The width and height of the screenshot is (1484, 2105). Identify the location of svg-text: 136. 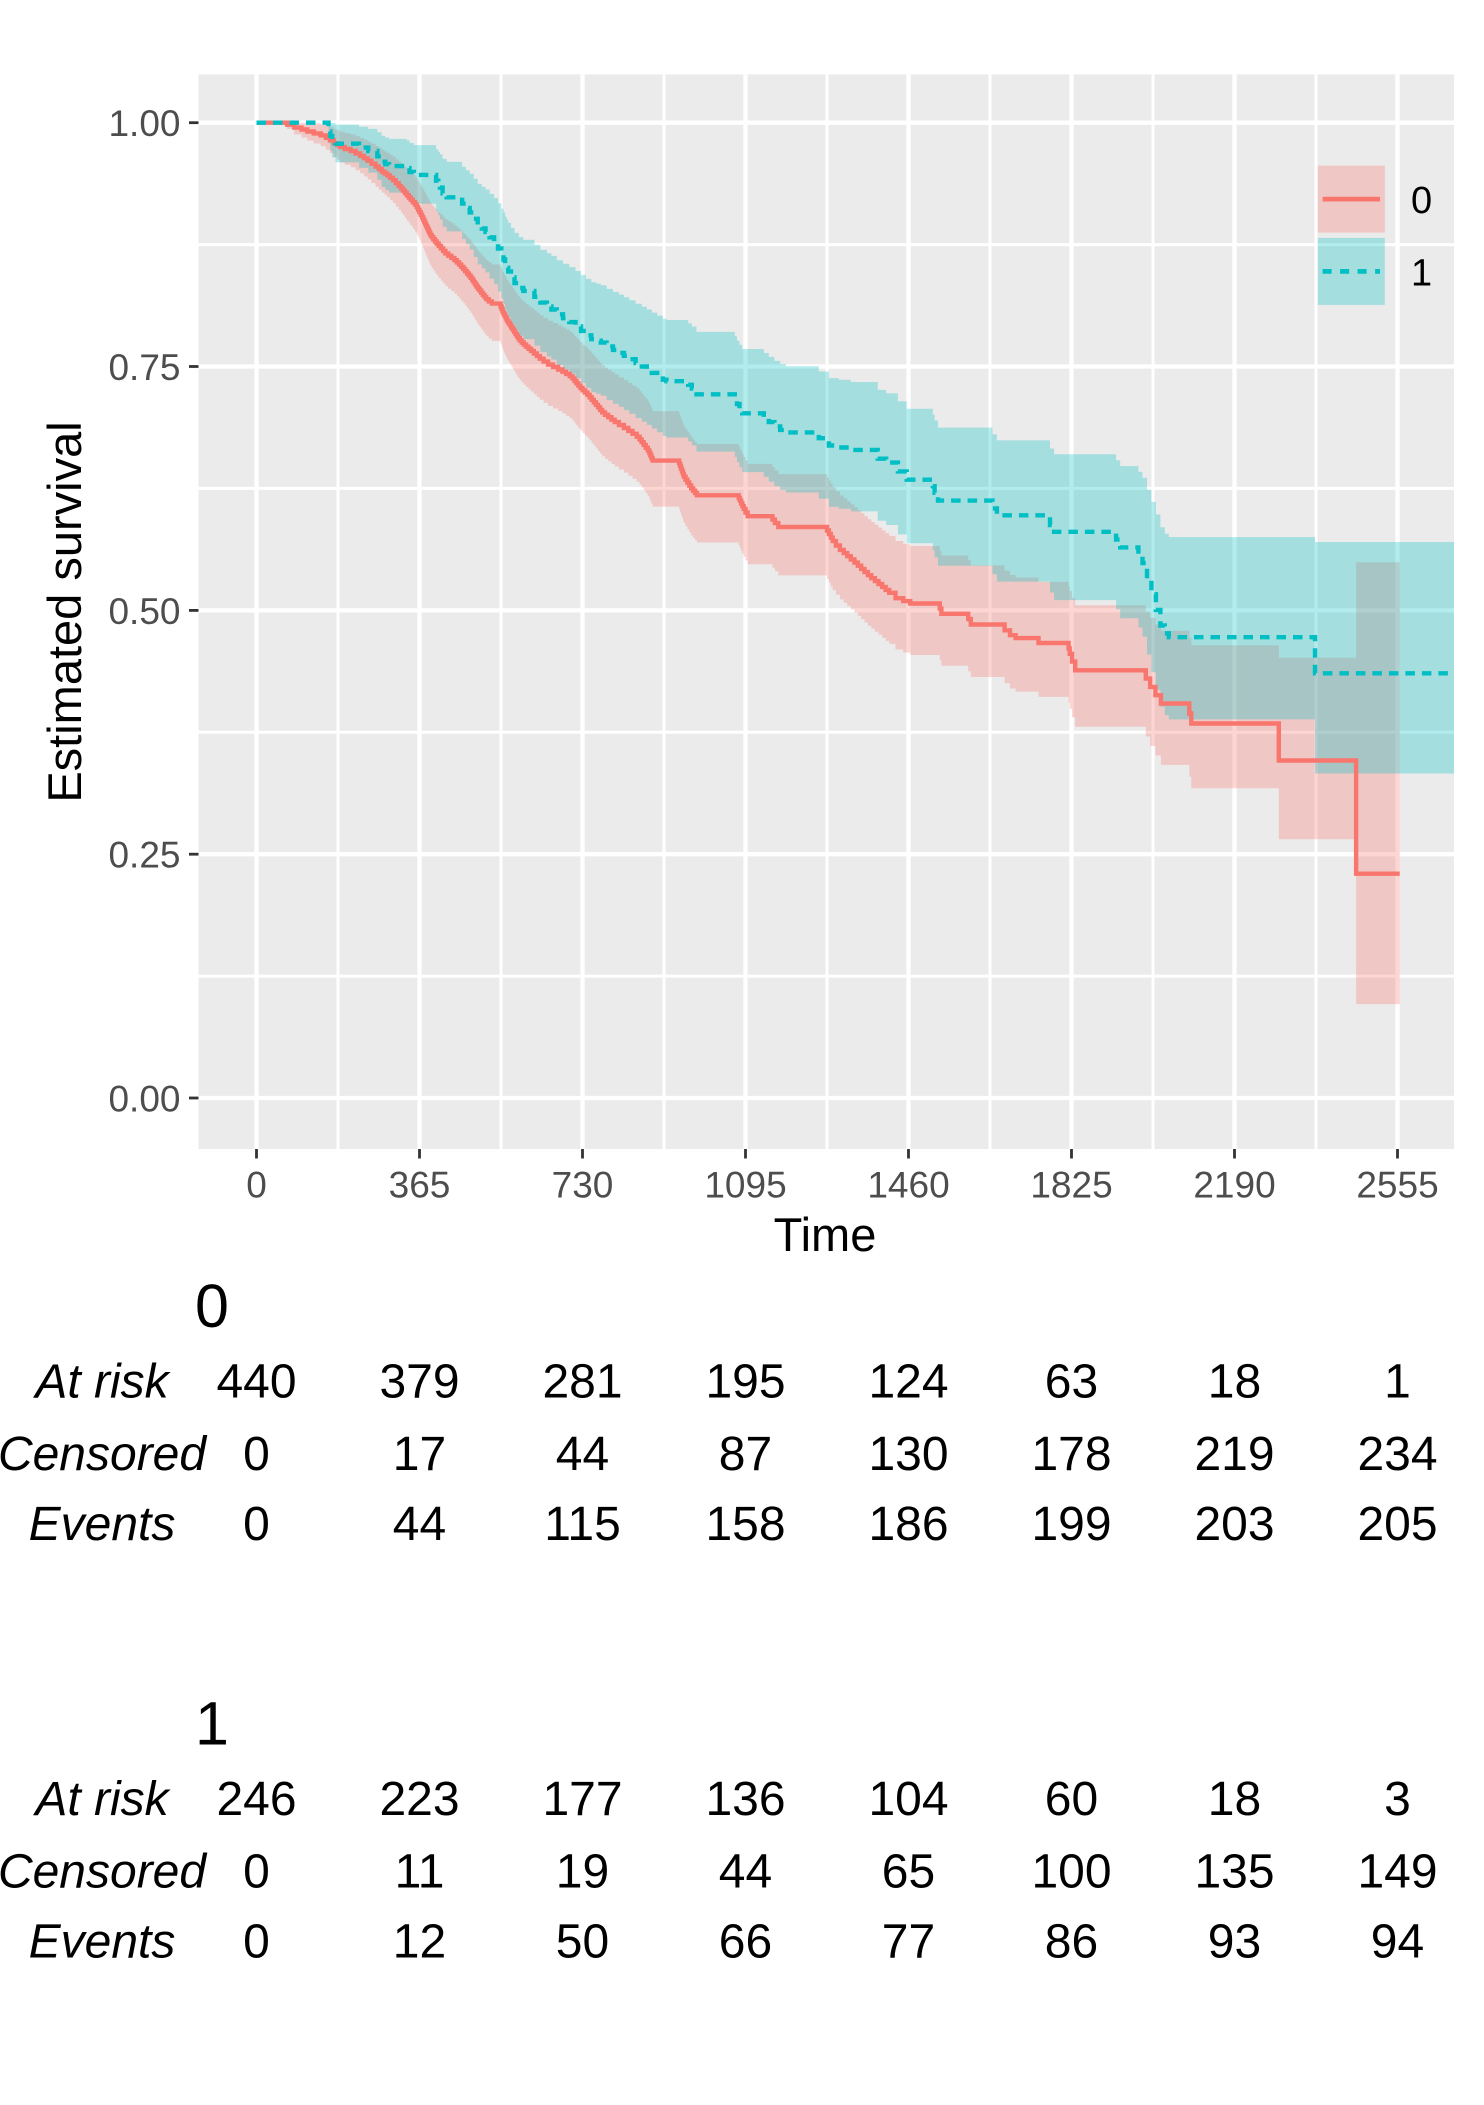
(745, 1799).